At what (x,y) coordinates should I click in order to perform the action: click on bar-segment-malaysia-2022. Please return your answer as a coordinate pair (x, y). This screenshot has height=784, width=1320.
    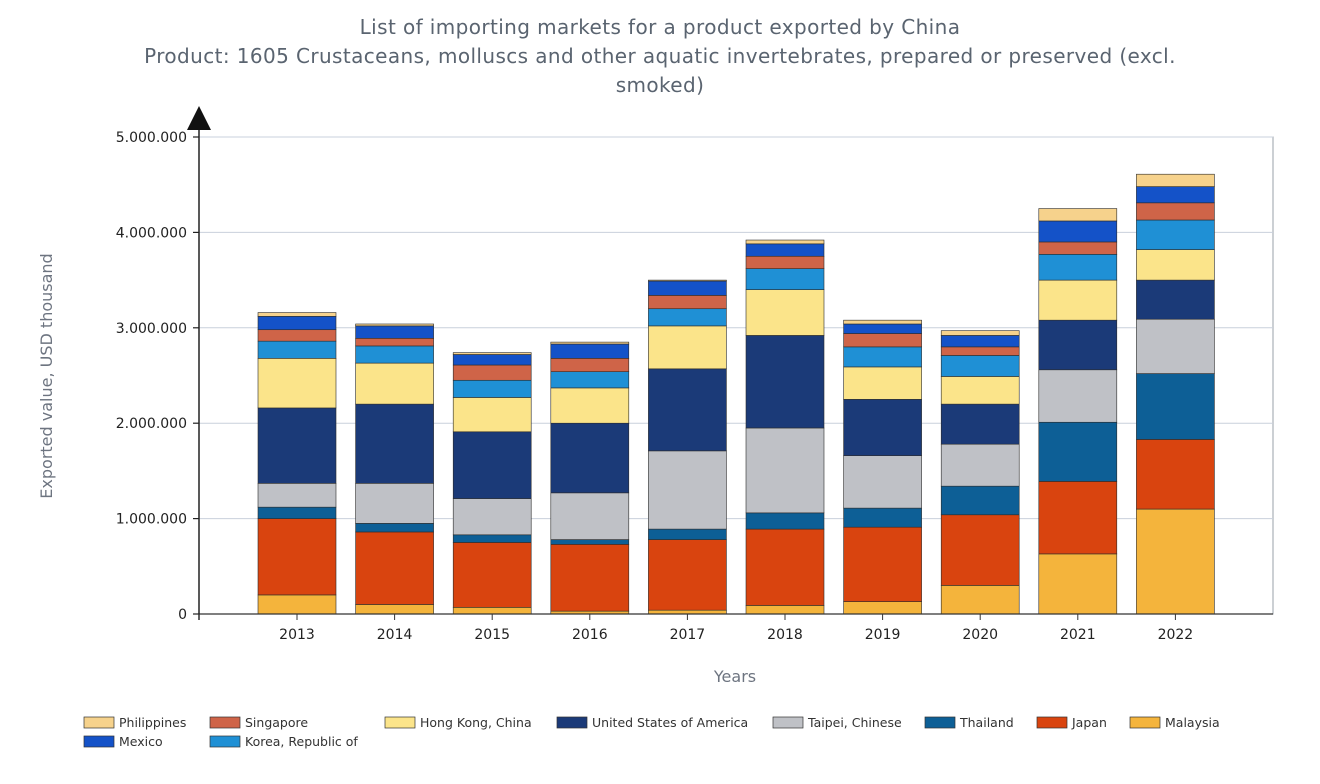
    Looking at the image, I should click on (1175, 561).